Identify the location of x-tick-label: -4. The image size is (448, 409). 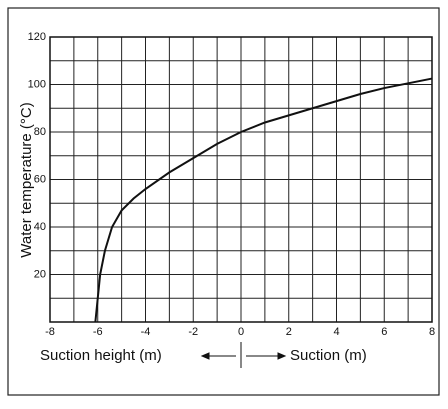
(146, 332).